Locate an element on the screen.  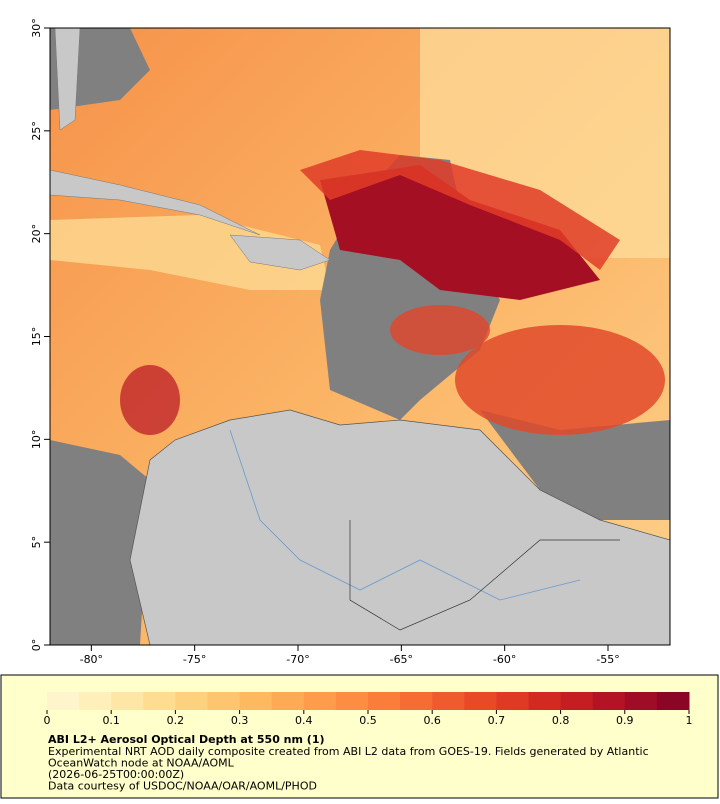
colorbar-label: 1 is located at coordinates (689, 720).